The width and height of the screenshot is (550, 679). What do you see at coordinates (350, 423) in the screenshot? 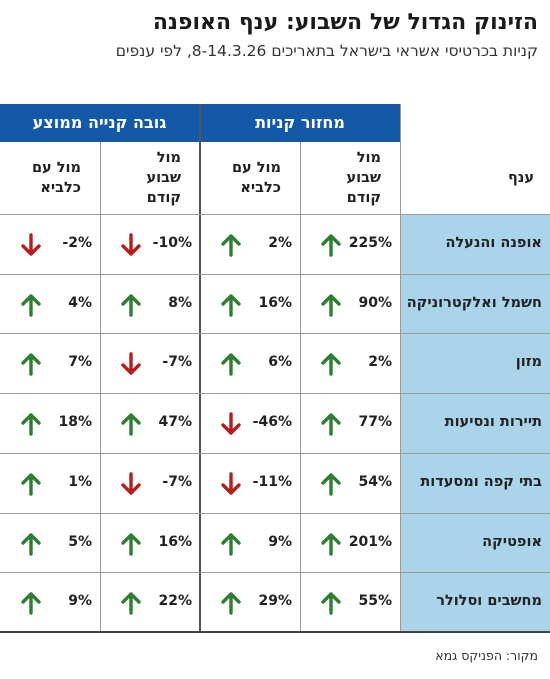
I see `cell-volume-prev-week: 77%` at bounding box center [350, 423].